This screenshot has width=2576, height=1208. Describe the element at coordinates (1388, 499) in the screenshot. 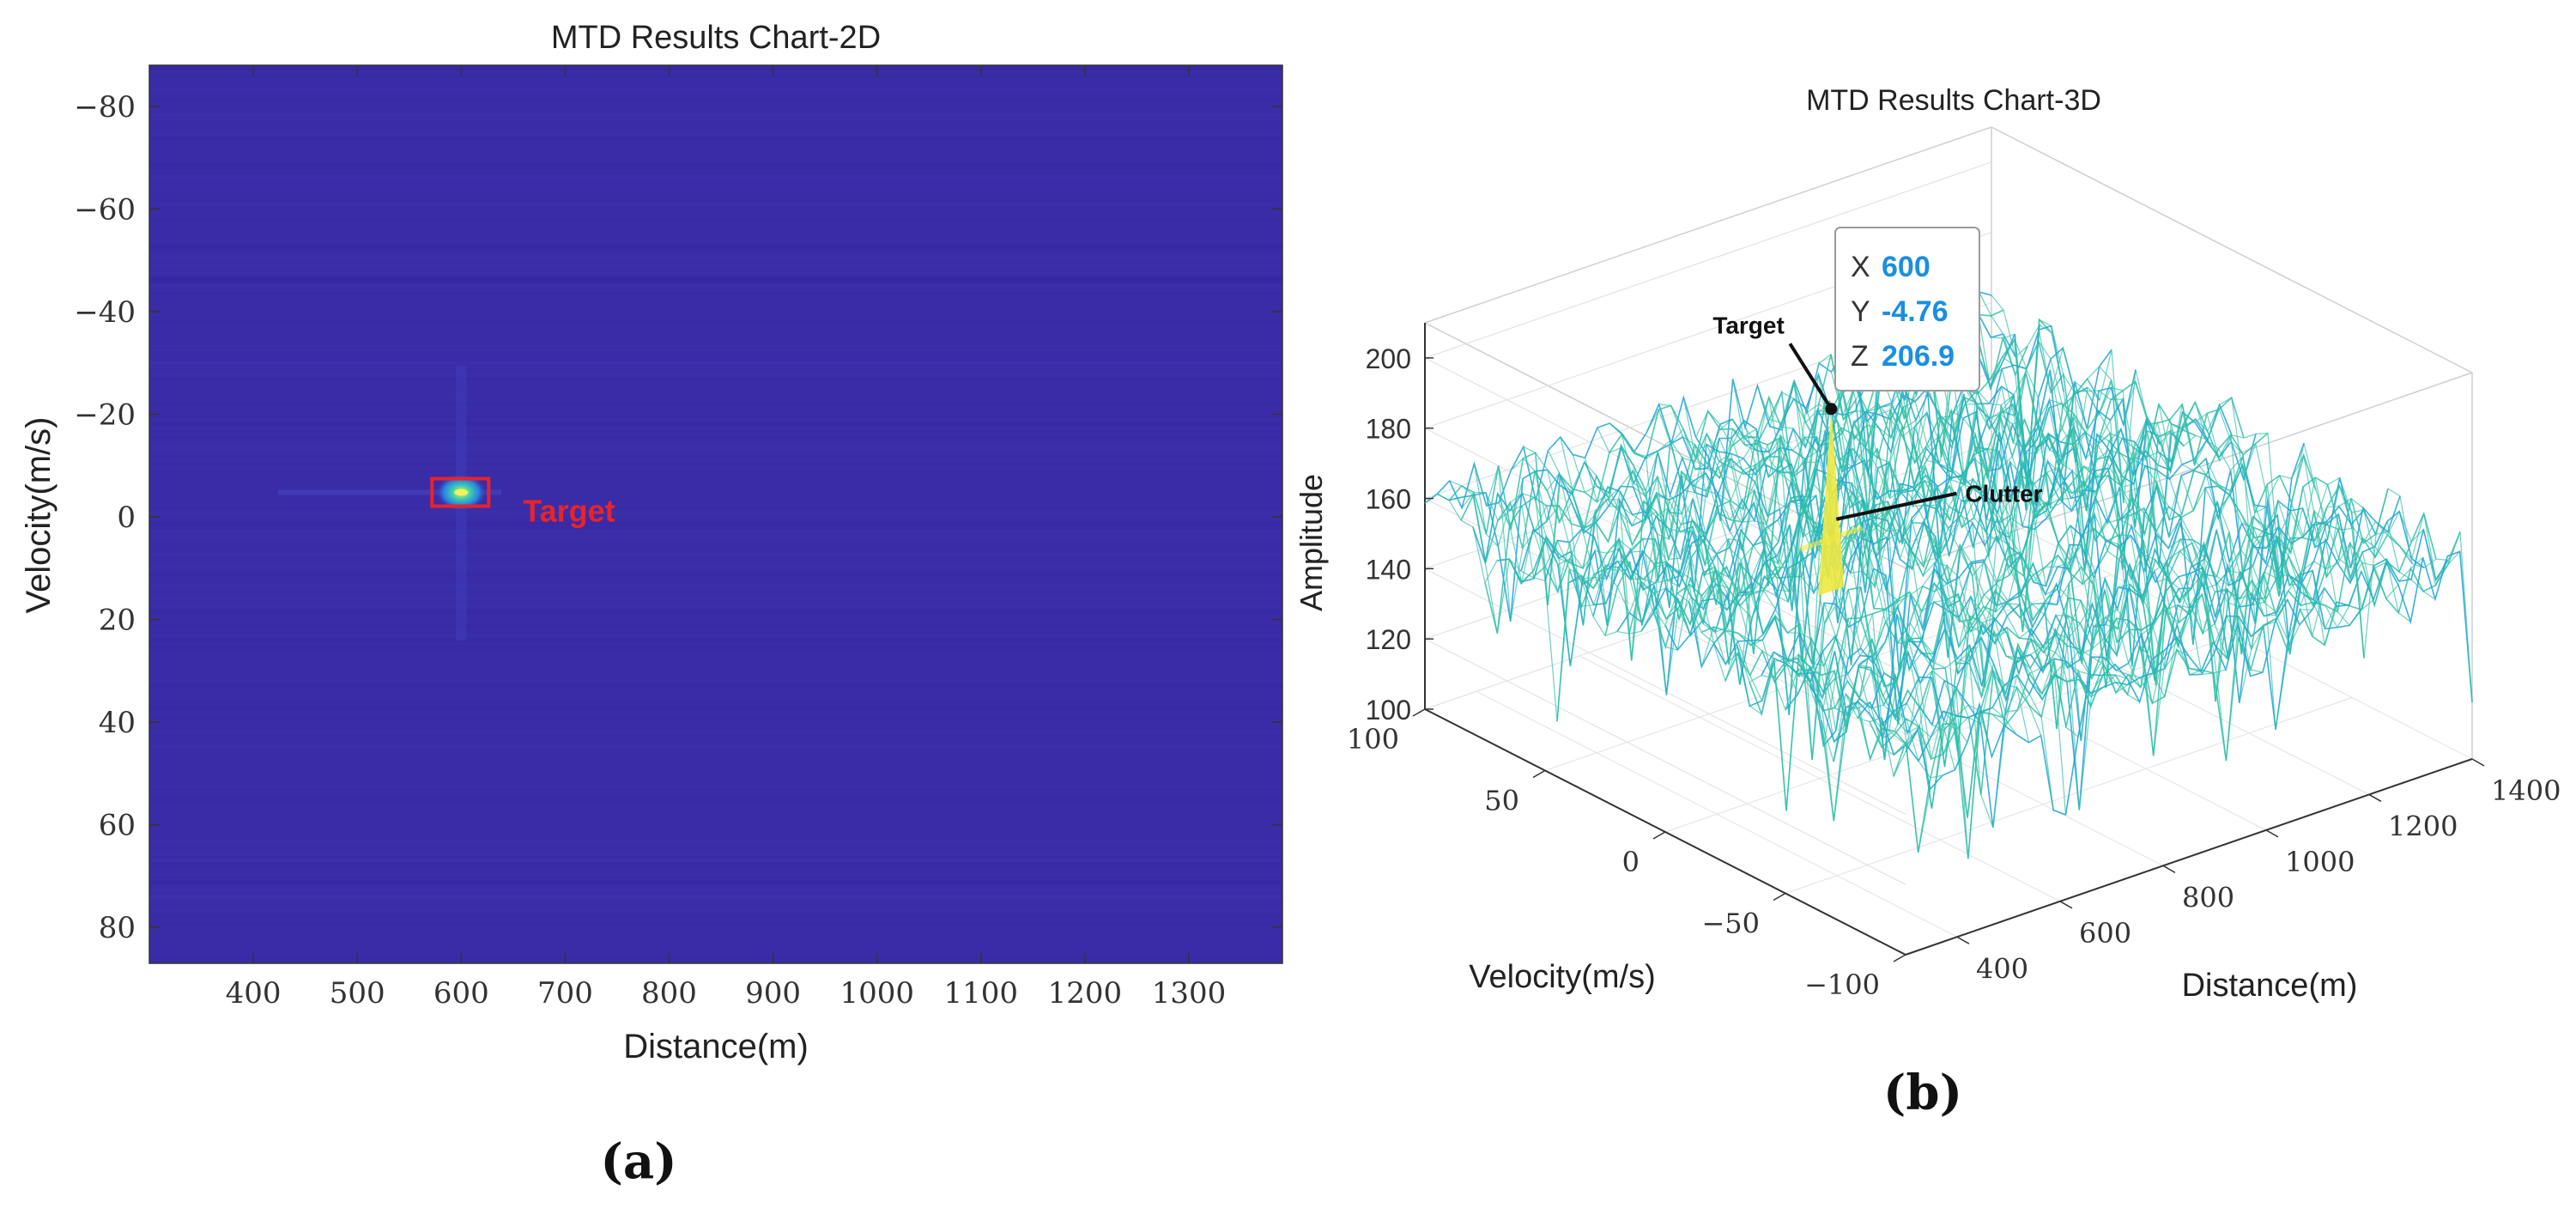

I see `z-tick-label-3d: 160` at that location.